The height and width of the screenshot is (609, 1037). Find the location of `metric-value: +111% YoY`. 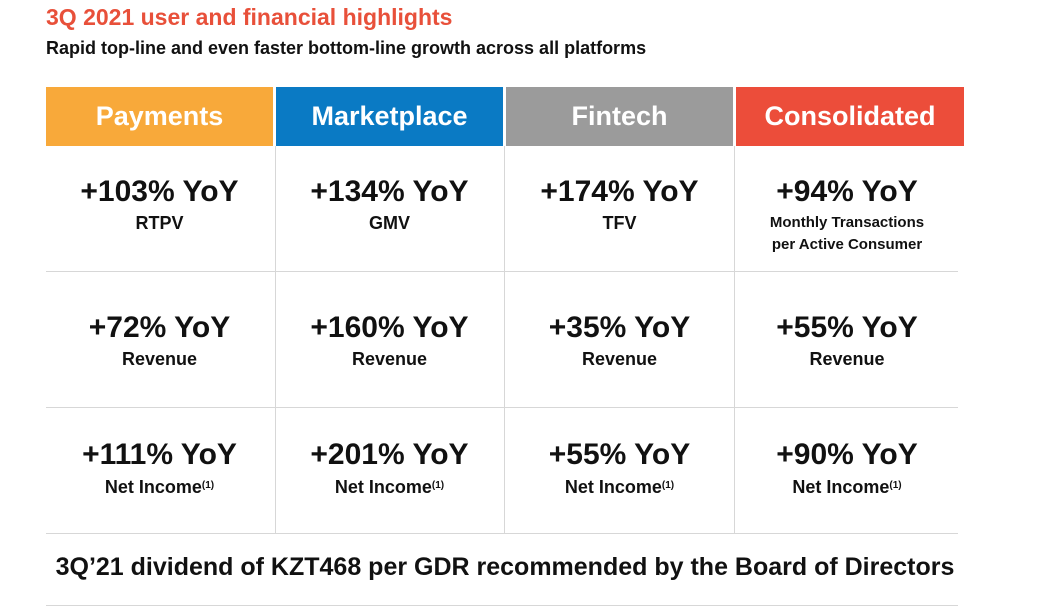

metric-value: +111% YoY is located at coordinates (159, 454).